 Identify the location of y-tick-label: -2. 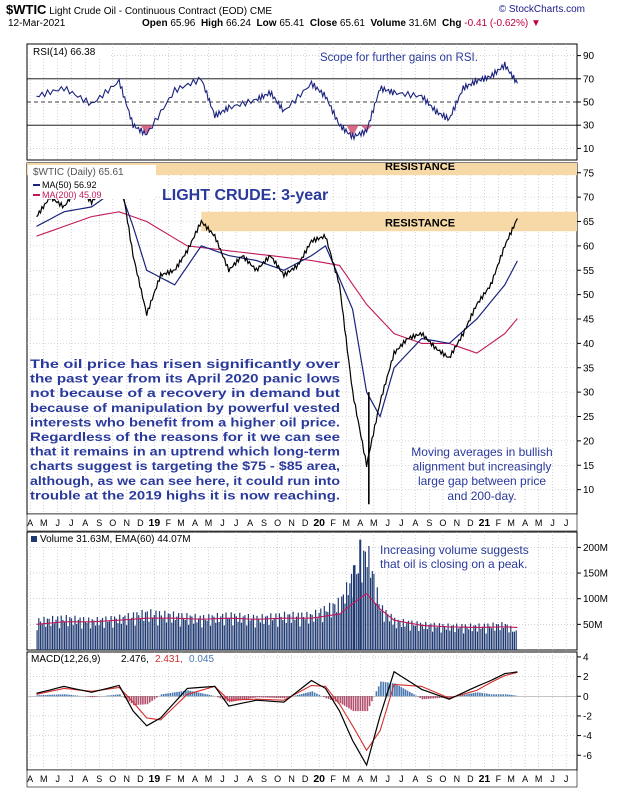
(587, 716).